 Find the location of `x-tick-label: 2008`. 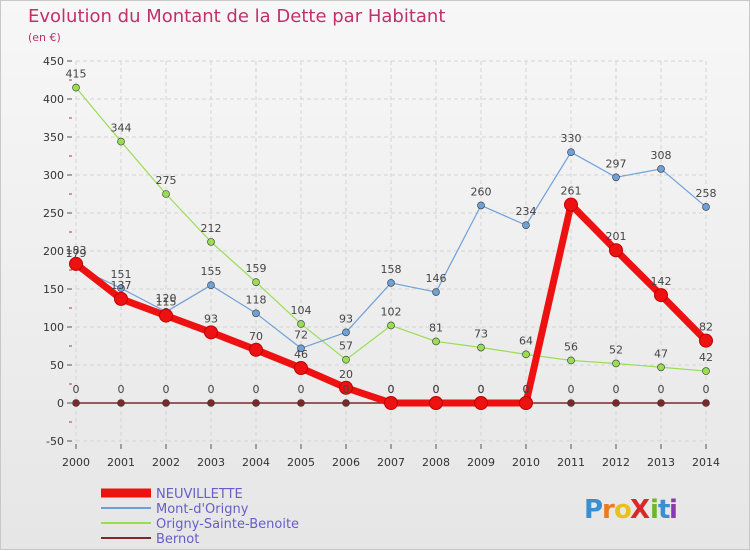

x-tick-label: 2008 is located at coordinates (436, 462).